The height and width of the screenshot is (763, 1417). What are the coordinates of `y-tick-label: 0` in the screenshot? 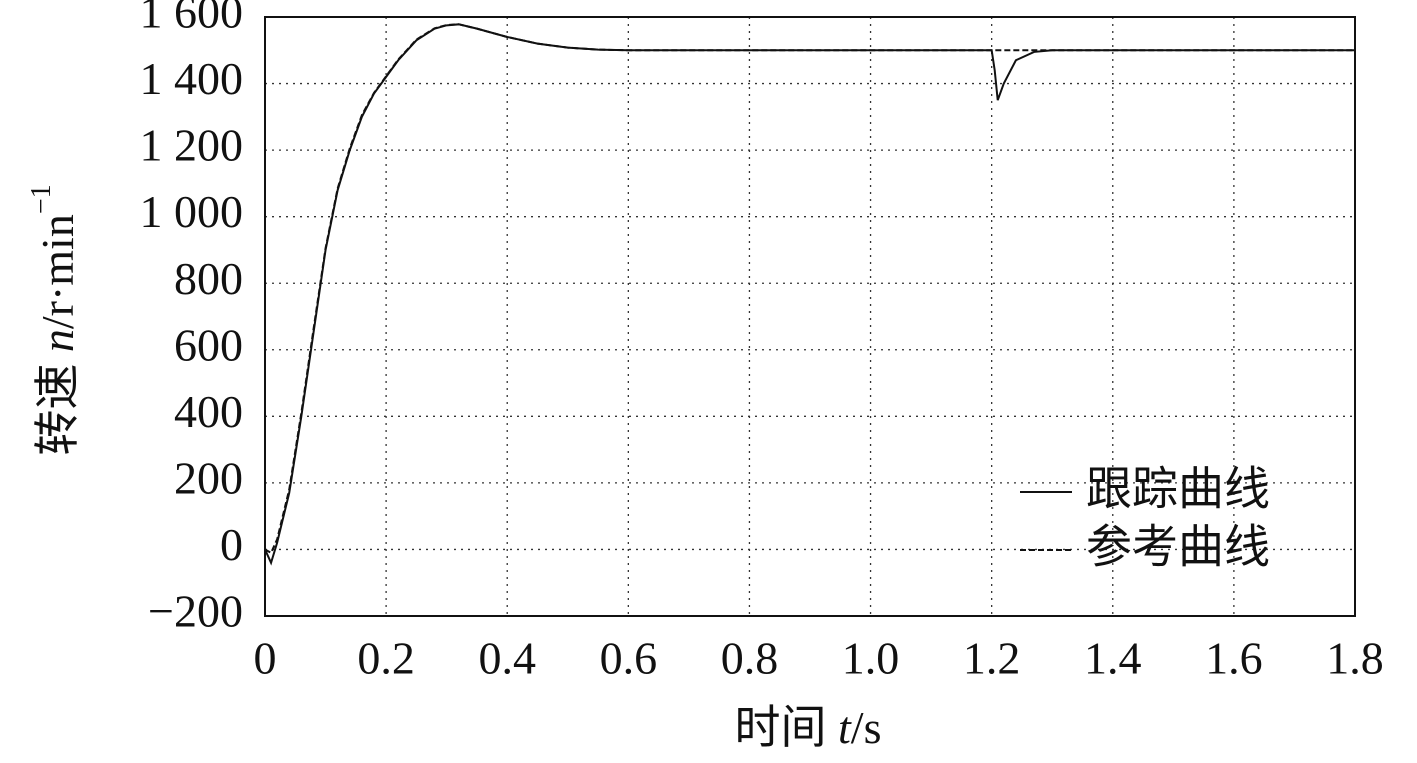 It's located at (231, 544).